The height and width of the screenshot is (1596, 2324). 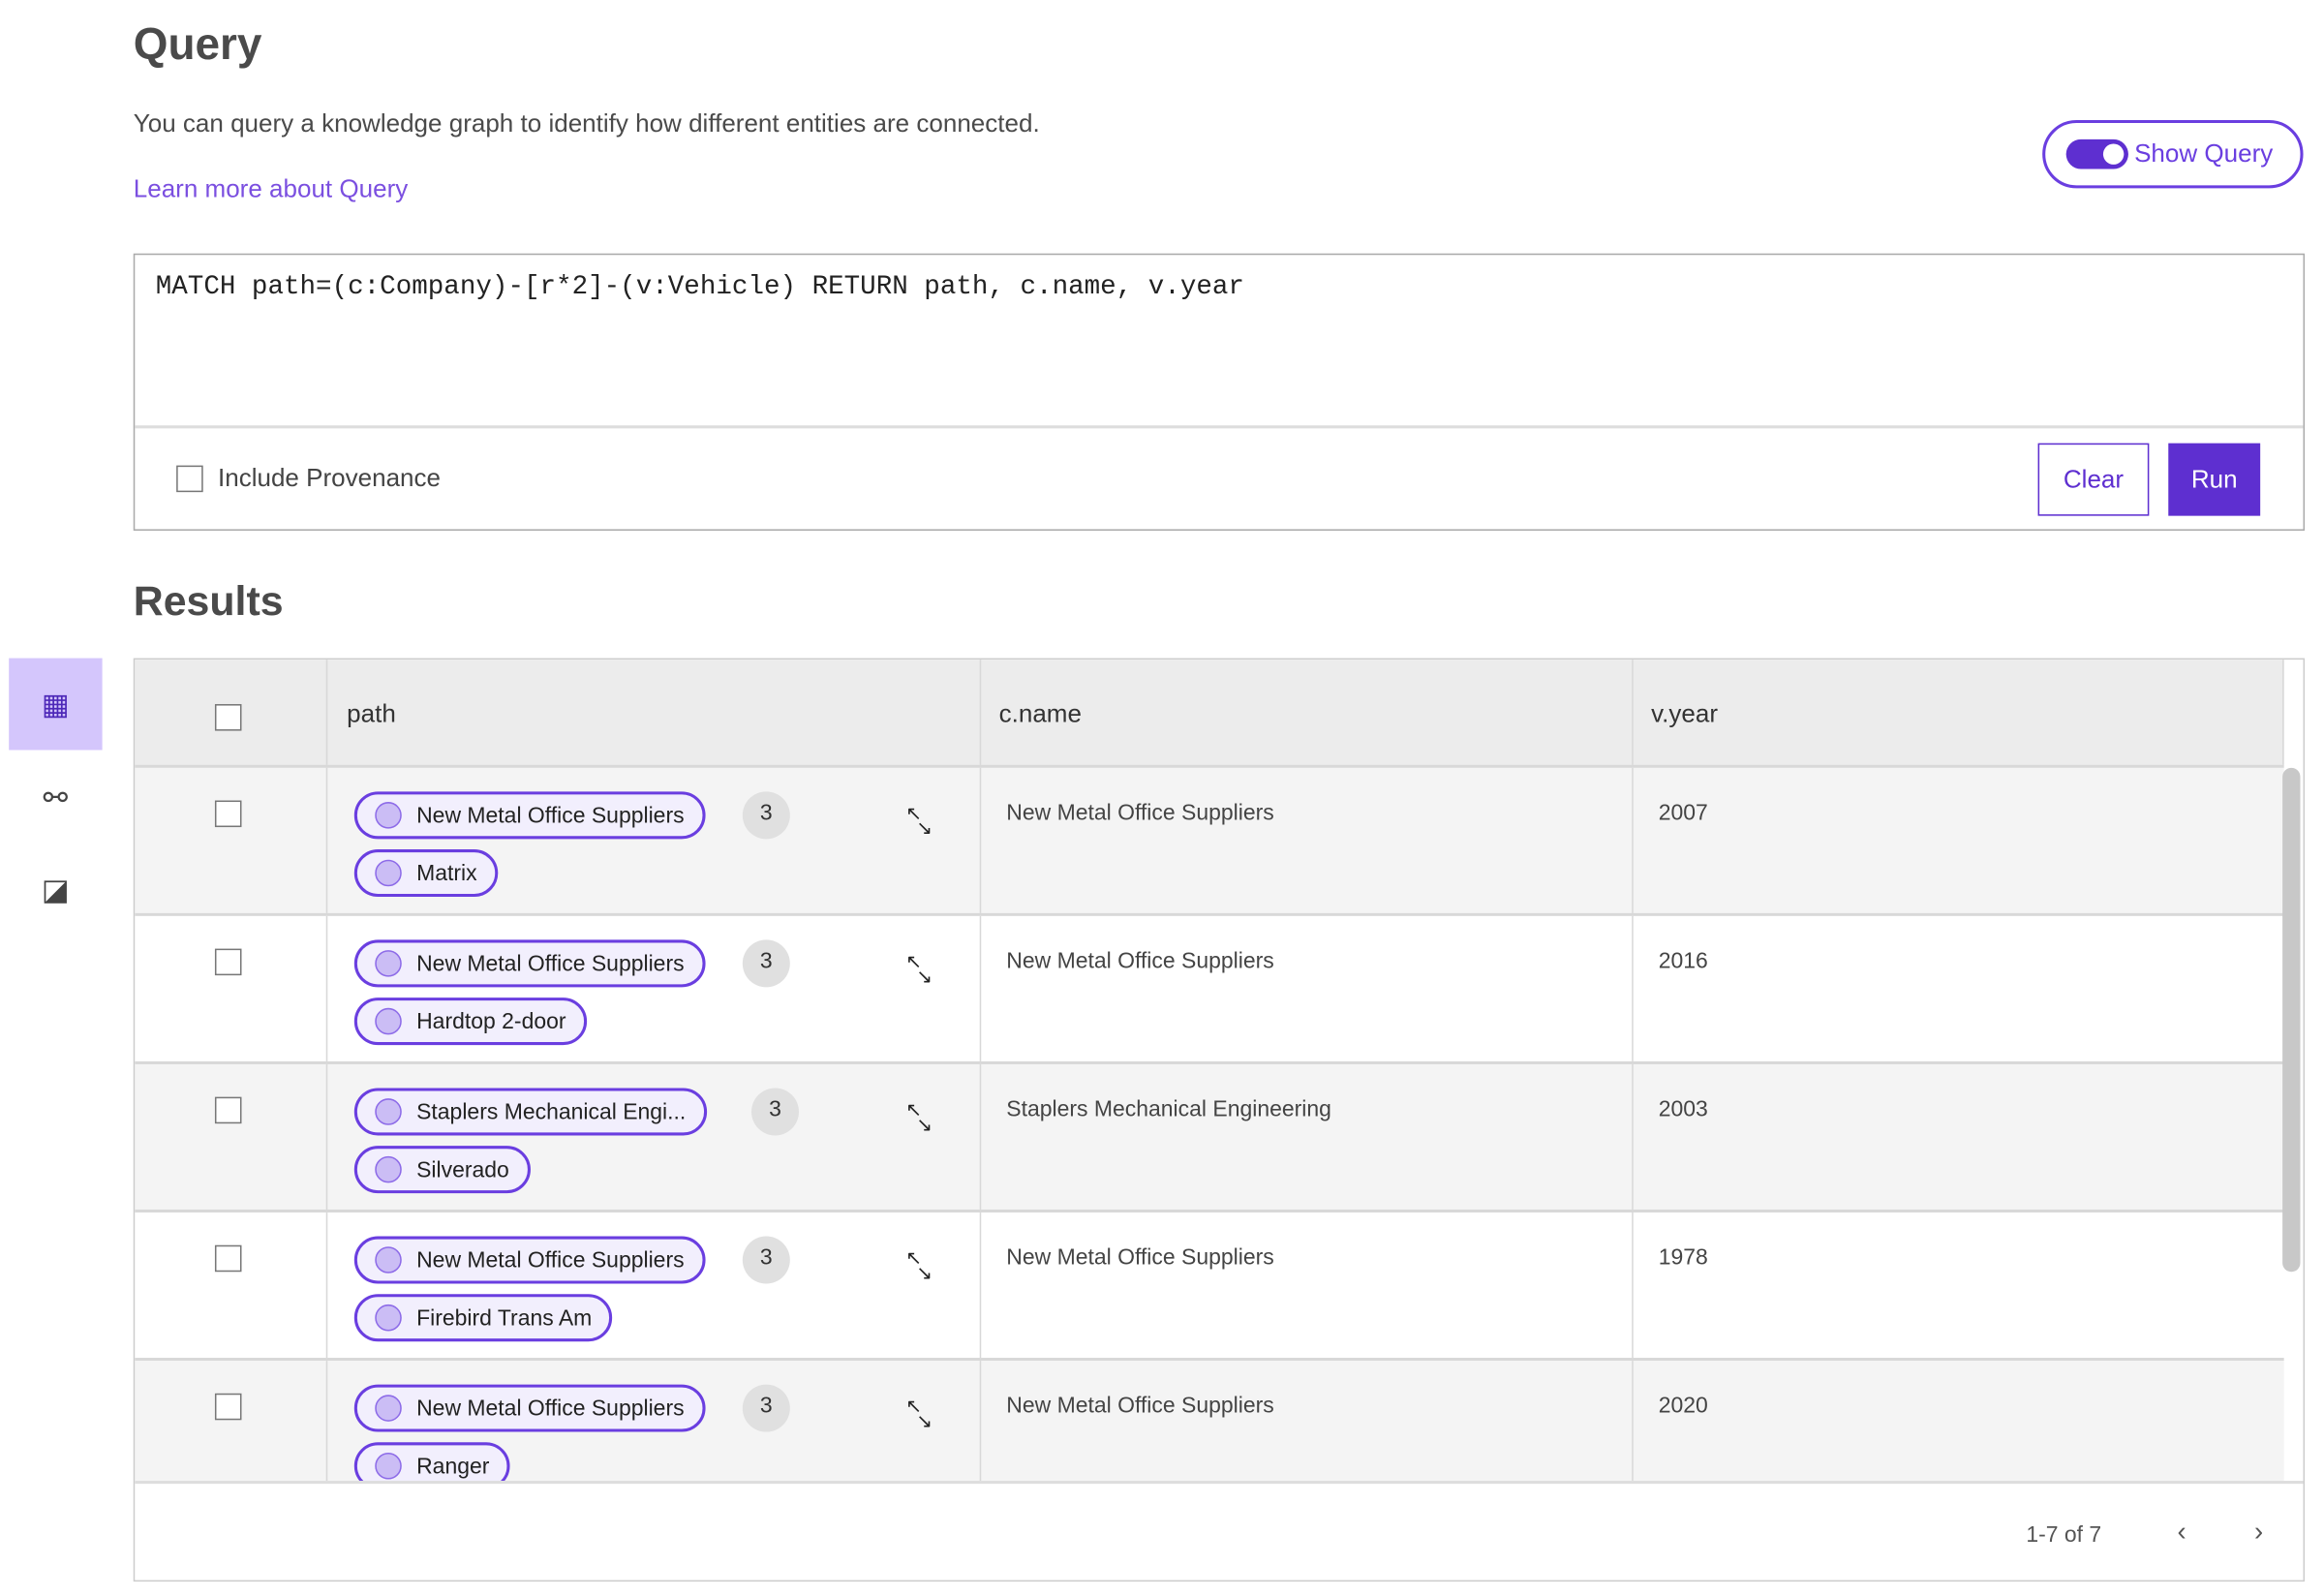 I want to click on vyear-cell: 2016, so click(x=1683, y=961).